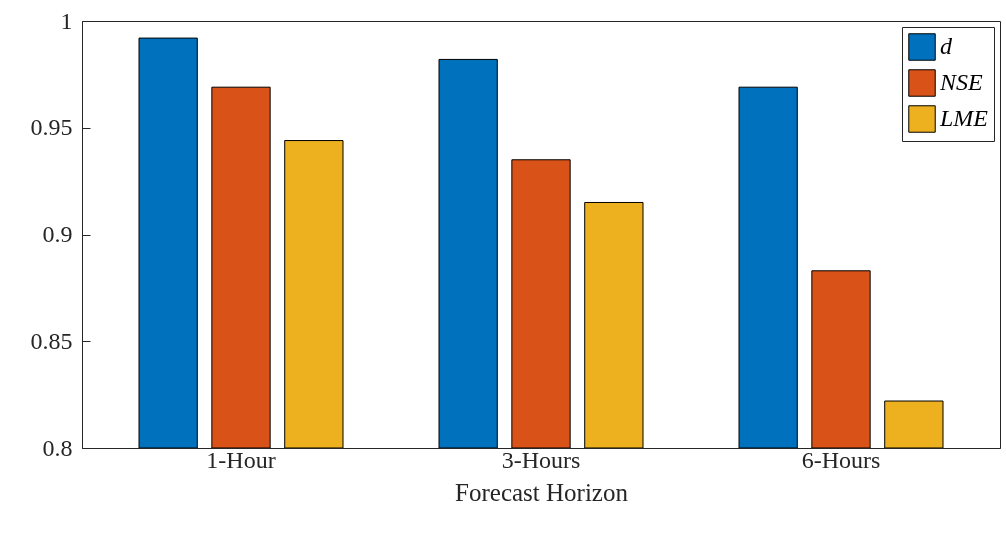 This screenshot has height=538, width=1006. I want to click on x-axis-title: Forecast Horizon, so click(542, 492).